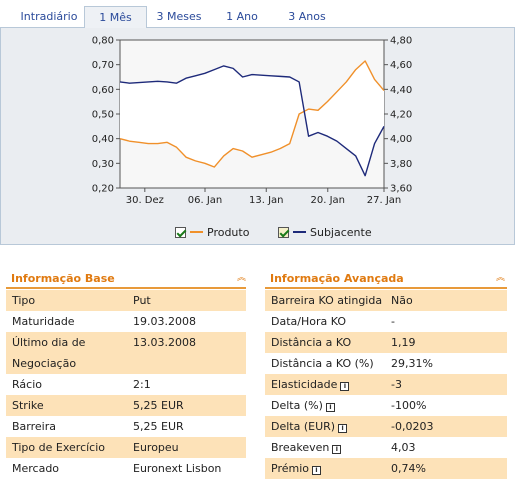 The image size is (515, 480). What do you see at coordinates (328, 200) in the screenshot?
I see `x-tick-label: 20. Jan` at bounding box center [328, 200].